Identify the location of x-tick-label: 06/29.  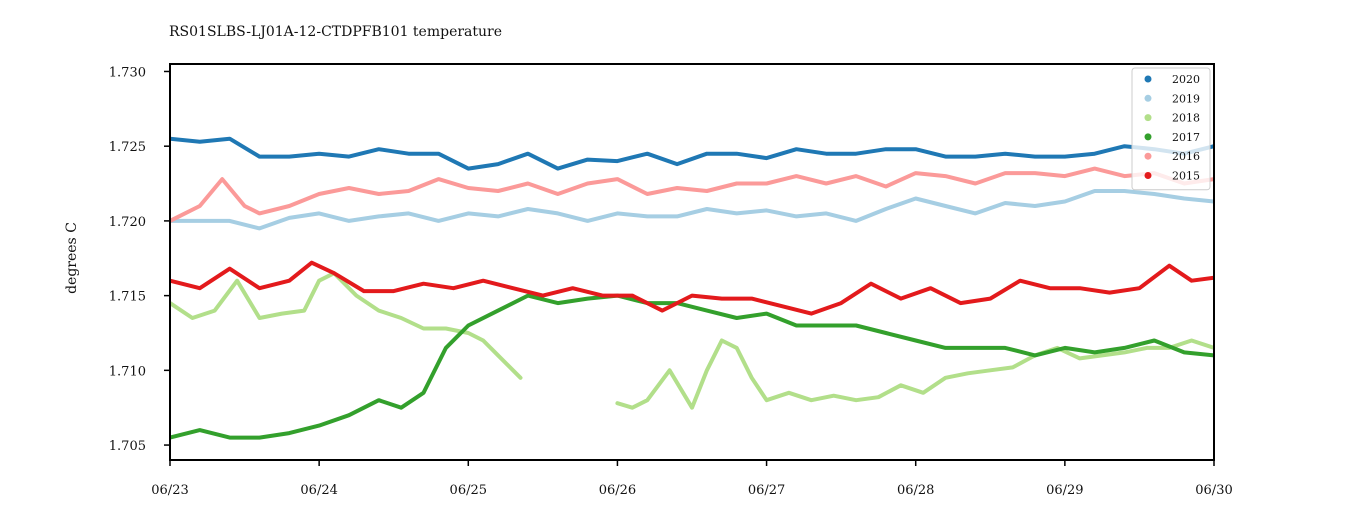
(1064, 490).